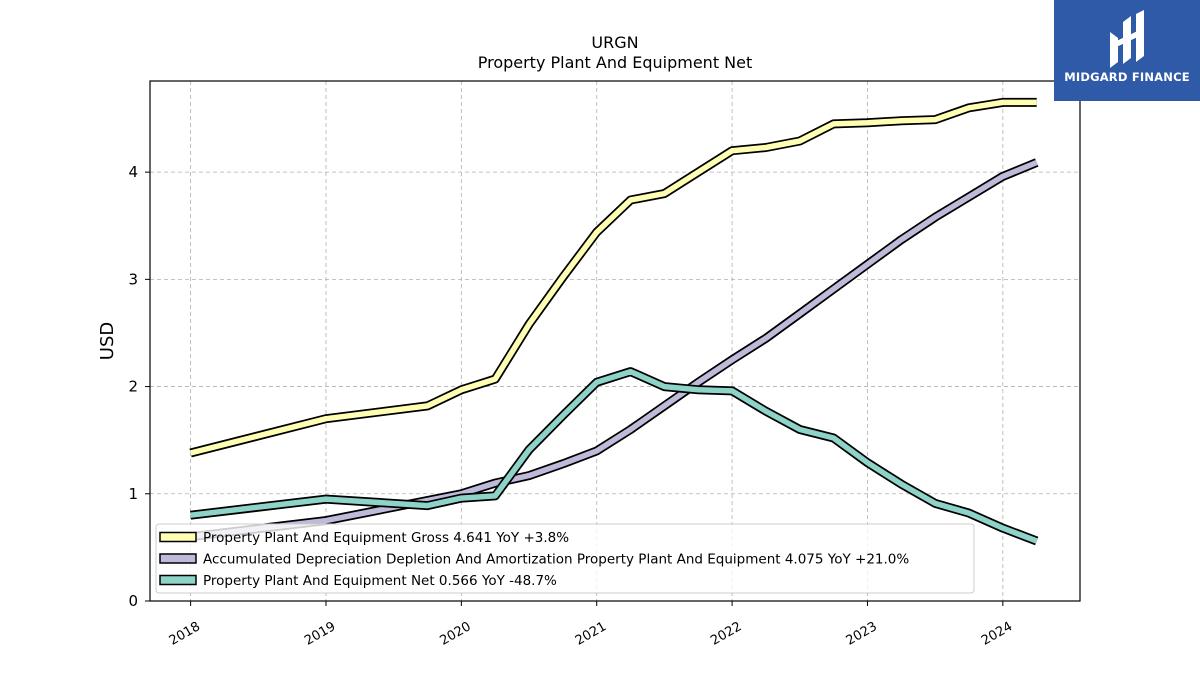 The image size is (1200, 675). Describe the element at coordinates (726, 634) in the screenshot. I see `x-tick-label: 2022` at that location.